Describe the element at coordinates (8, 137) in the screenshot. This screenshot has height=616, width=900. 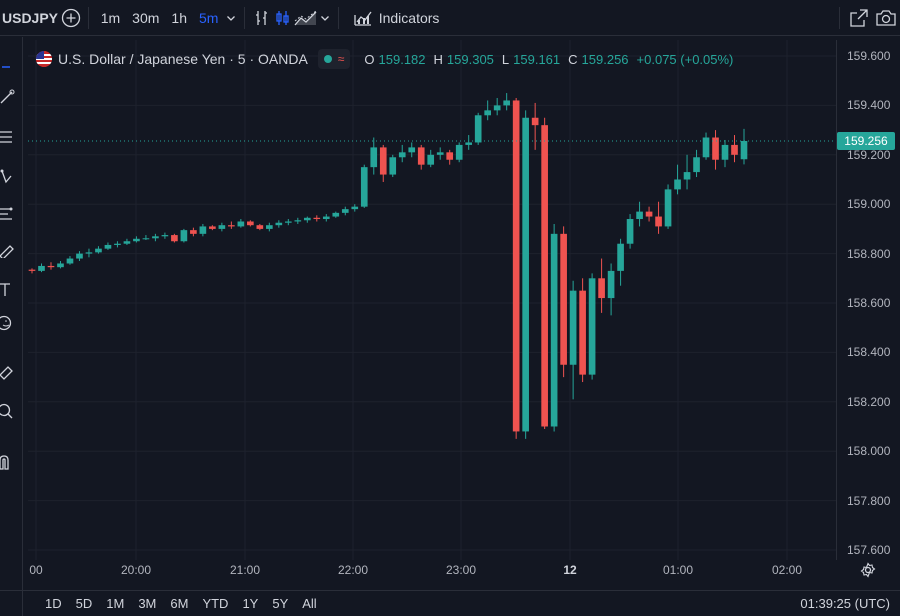
I see `fib-retracement-icon` at that location.